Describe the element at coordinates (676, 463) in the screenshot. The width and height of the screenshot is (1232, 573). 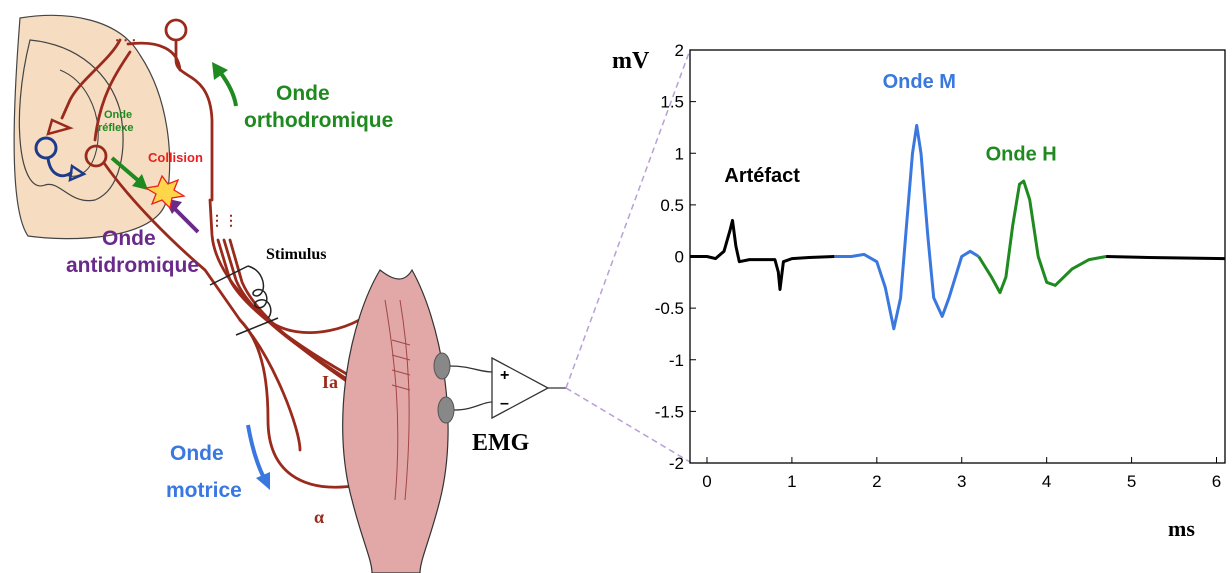
I see `y-tick-label: -2` at that location.